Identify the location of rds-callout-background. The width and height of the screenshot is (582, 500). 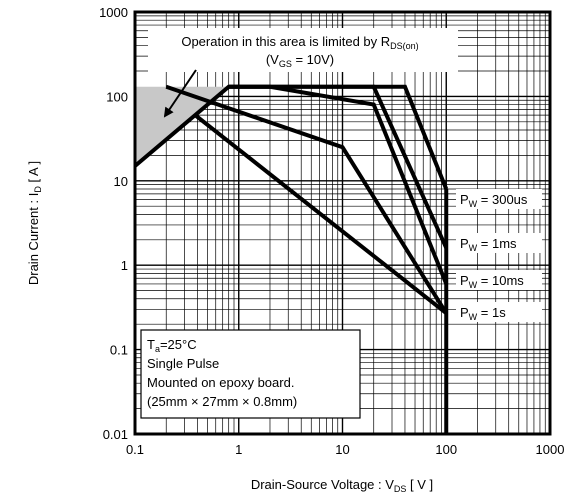
(303, 50).